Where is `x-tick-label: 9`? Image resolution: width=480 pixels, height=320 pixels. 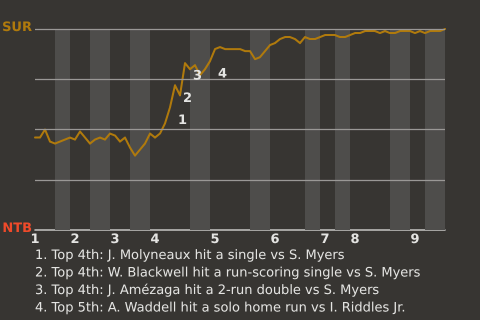
x-tick-label: 9 is located at coordinates (415, 239).